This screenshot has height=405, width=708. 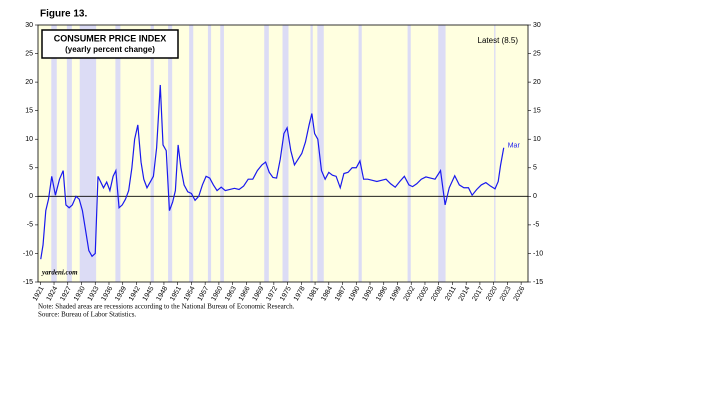 What do you see at coordinates (396, 293) in the screenshot?
I see `x-tick-label: 1999` at bounding box center [396, 293].